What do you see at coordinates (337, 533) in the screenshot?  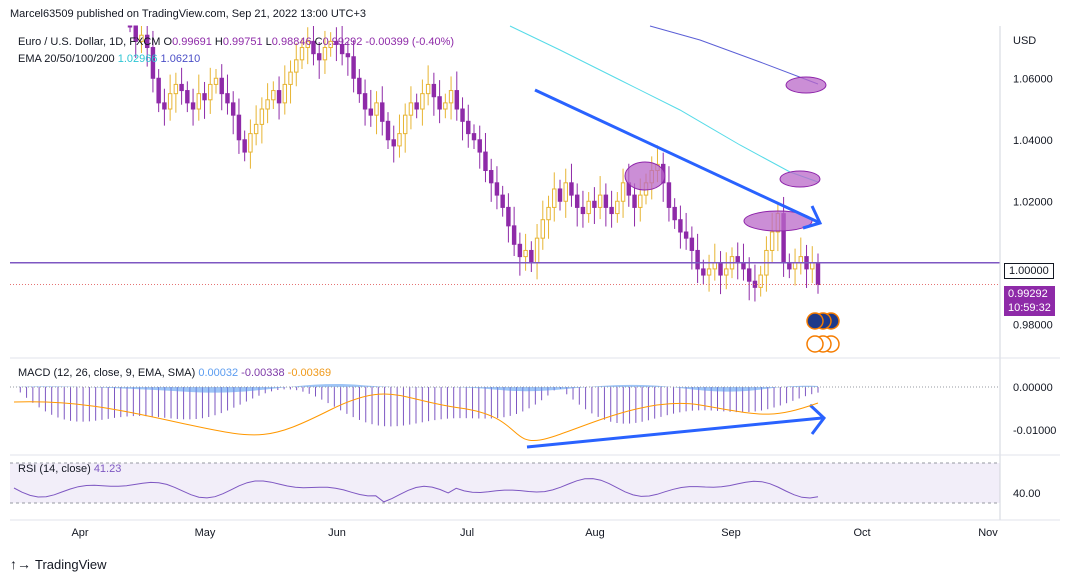 I see `time-tick-label: Jun` at bounding box center [337, 533].